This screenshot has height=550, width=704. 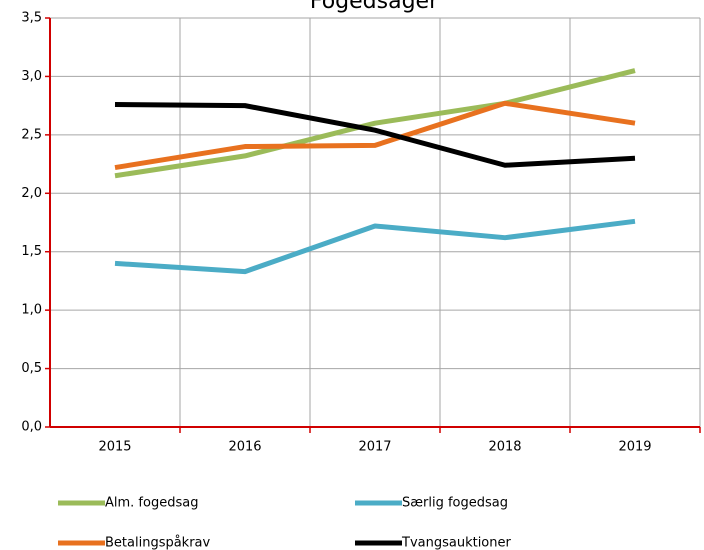 I want to click on legend-label: Tvangsauktioner, so click(x=456, y=543).